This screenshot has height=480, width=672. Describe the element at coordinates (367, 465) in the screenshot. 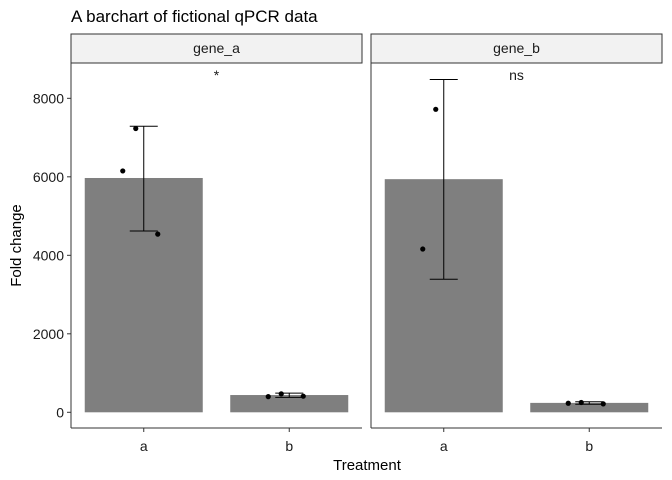

I see `x-axis-title: Treatment` at that location.